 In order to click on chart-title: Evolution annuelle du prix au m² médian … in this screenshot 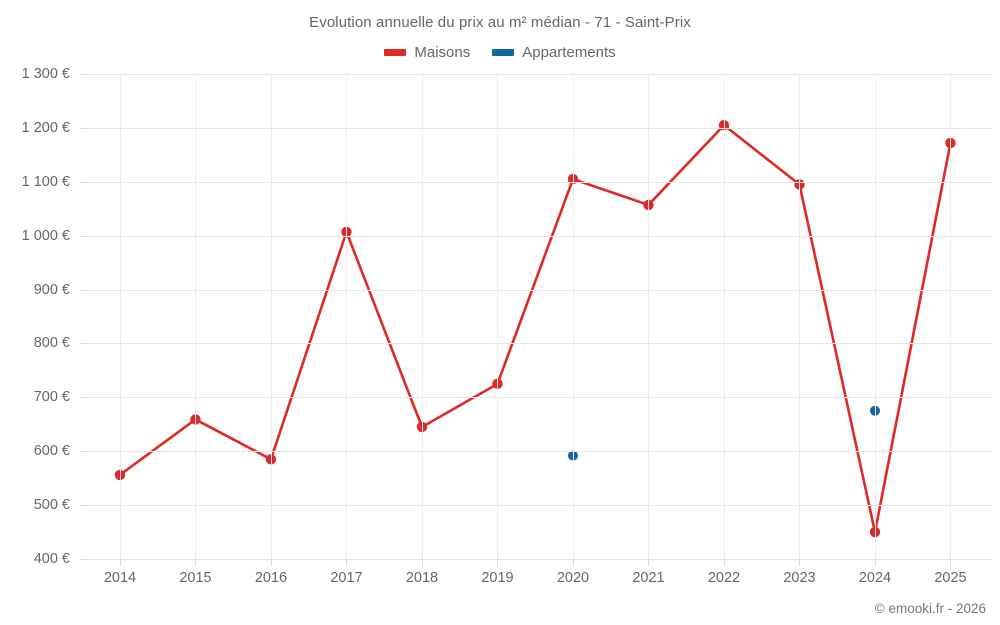, I will do `click(500, 22)`.